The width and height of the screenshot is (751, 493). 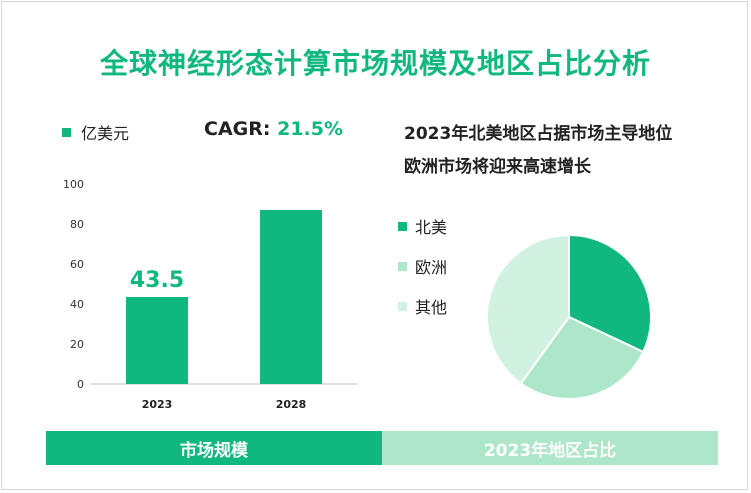 What do you see at coordinates (431, 267) in the screenshot?
I see `pie-legend-label-eu: 欧洲` at bounding box center [431, 267].